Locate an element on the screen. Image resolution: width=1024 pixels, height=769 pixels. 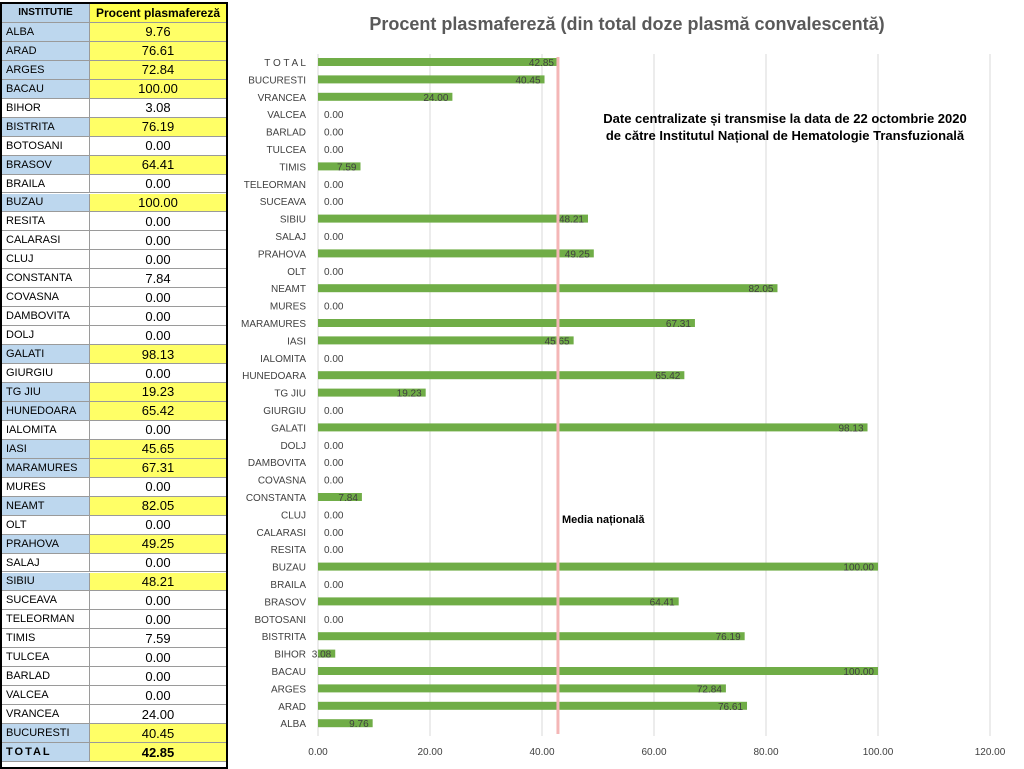
table-cell-procent: 42.85 is located at coordinates (158, 752).